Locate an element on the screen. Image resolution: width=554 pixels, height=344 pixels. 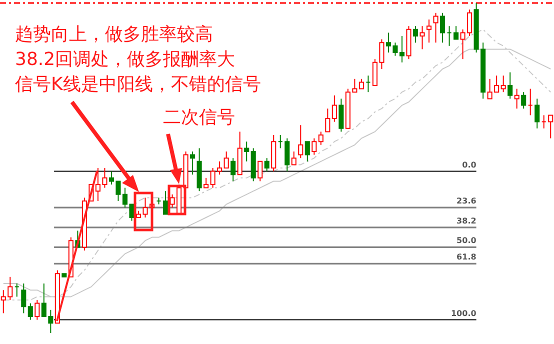
annotation: 0.0 is located at coordinates (469, 165).